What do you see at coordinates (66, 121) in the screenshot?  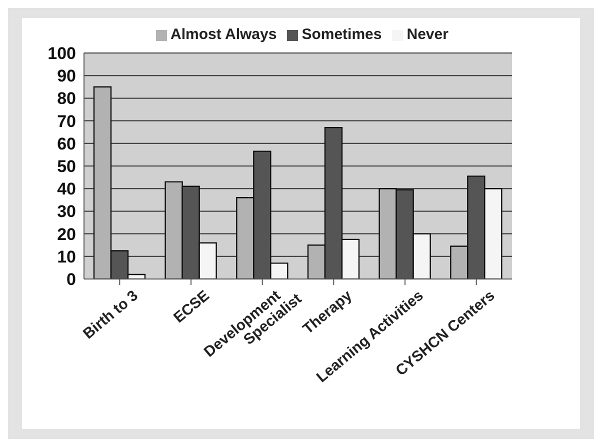 I see `y-tick-label: 70` at bounding box center [66, 121].